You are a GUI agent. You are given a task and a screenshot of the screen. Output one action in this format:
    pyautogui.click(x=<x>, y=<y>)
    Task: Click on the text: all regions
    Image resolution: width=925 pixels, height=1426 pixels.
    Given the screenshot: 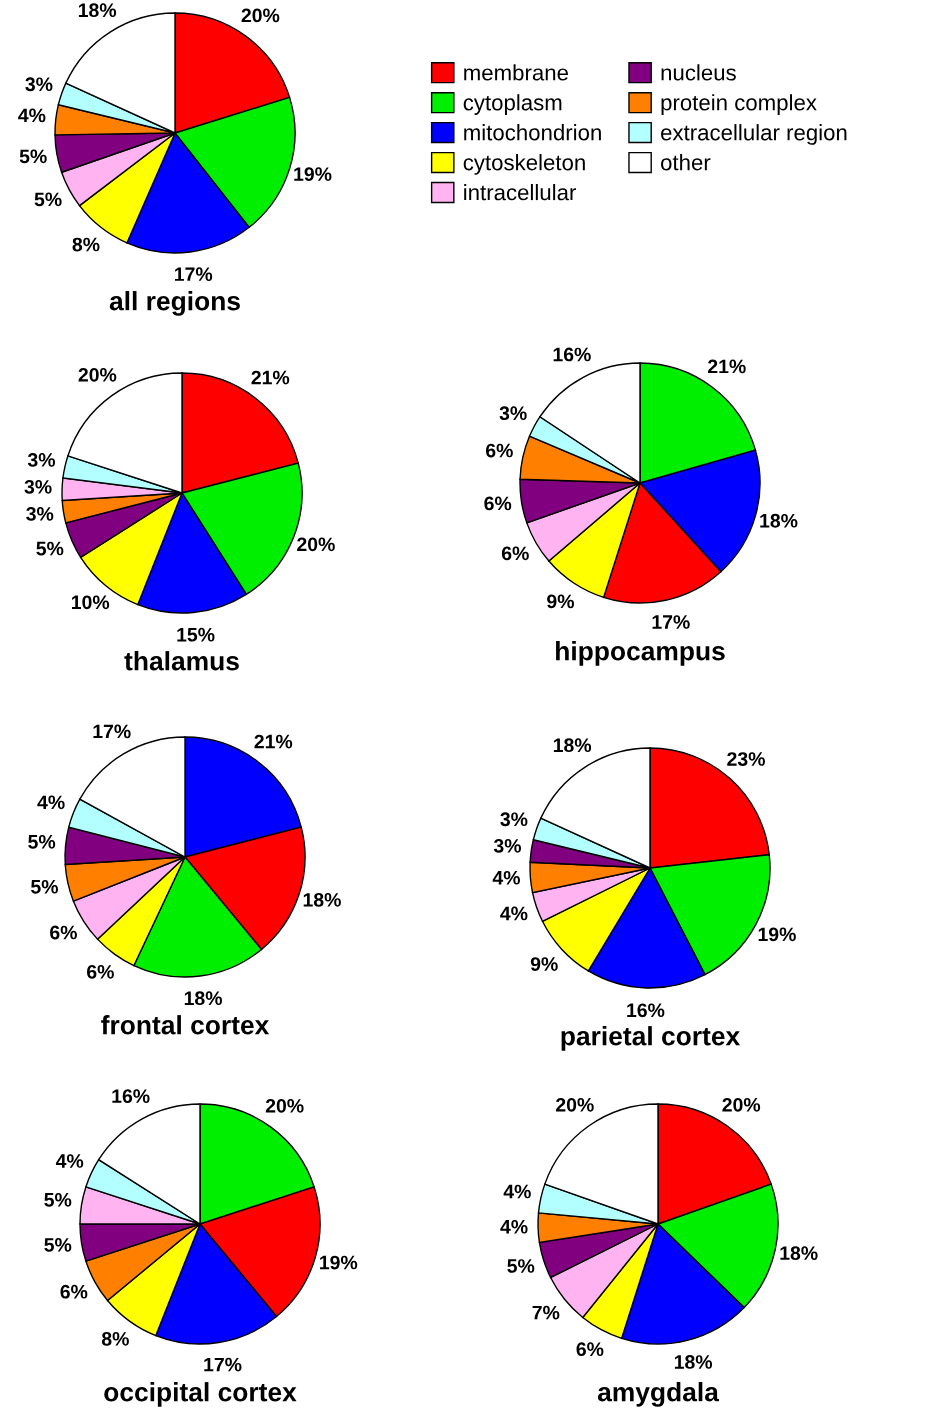 What is the action you would take?
    pyautogui.click(x=174, y=303)
    